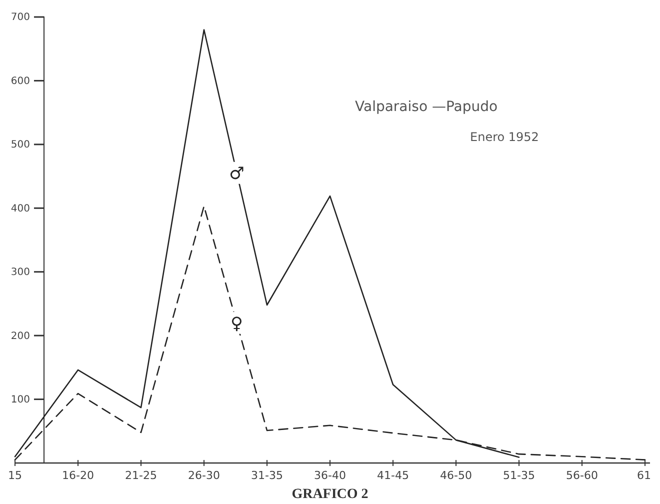 The width and height of the screenshot is (660, 504). What do you see at coordinates (141, 475) in the screenshot?
I see `x-tick-label: 21-25` at bounding box center [141, 475].